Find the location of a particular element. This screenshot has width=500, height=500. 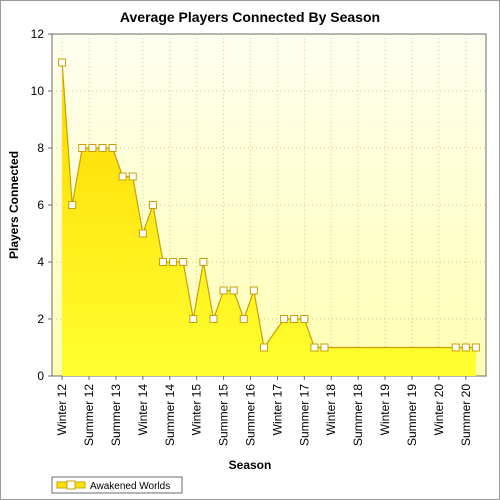

y-tick-label: 2 is located at coordinates (40, 319).